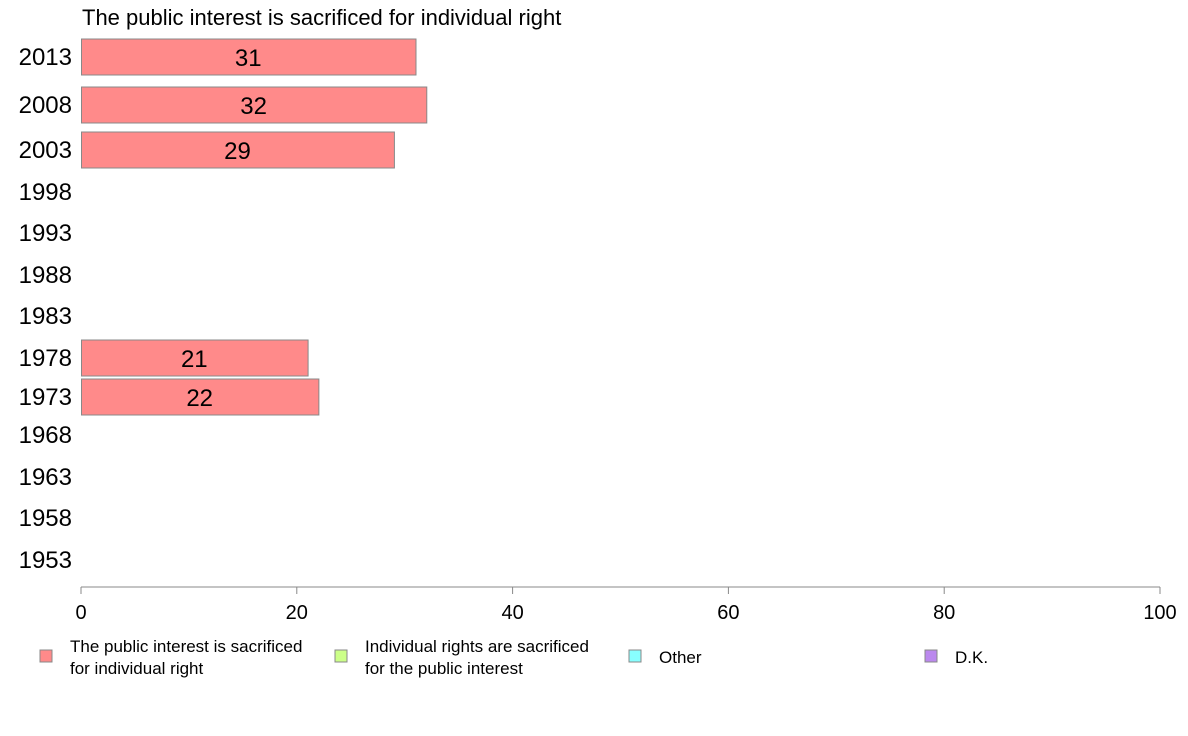 This screenshot has width=1188, height=736. Describe the element at coordinates (80, 613) in the screenshot. I see `x-tick-label-0: 0` at that location.